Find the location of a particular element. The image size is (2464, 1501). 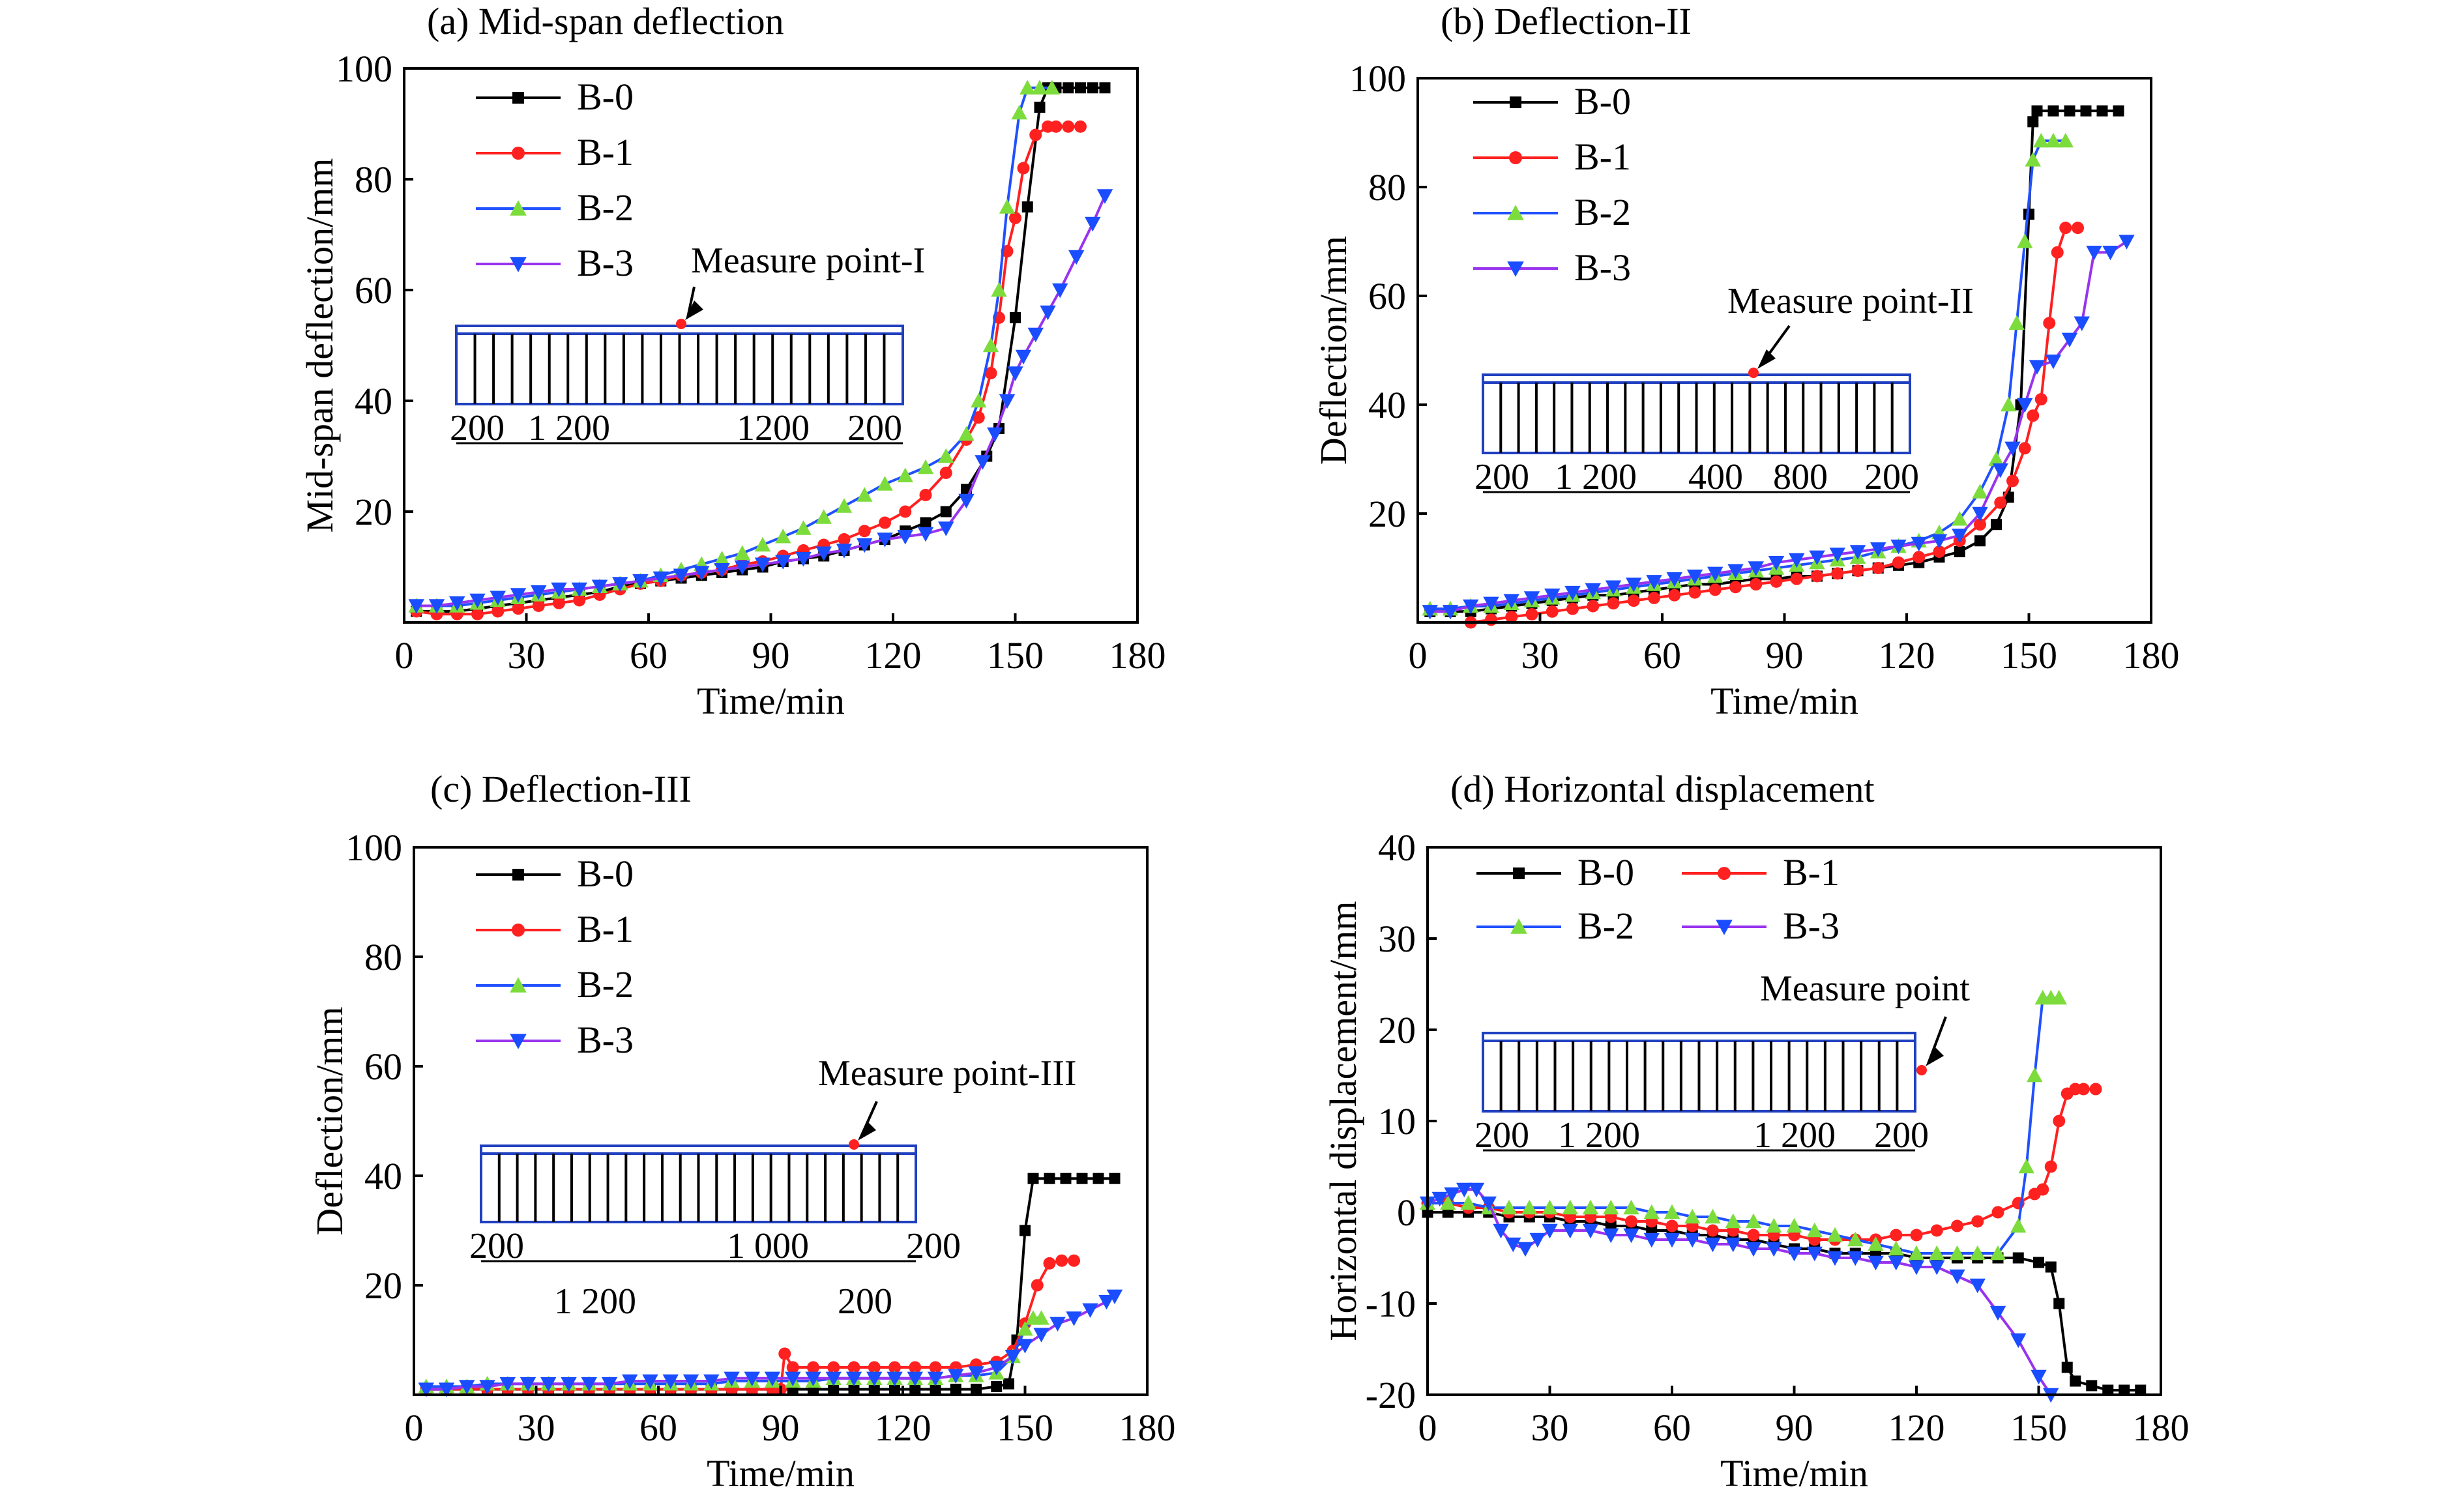

beam-inset: Measure point-I 200 1 200 1200 200 is located at coordinates (687, 344).